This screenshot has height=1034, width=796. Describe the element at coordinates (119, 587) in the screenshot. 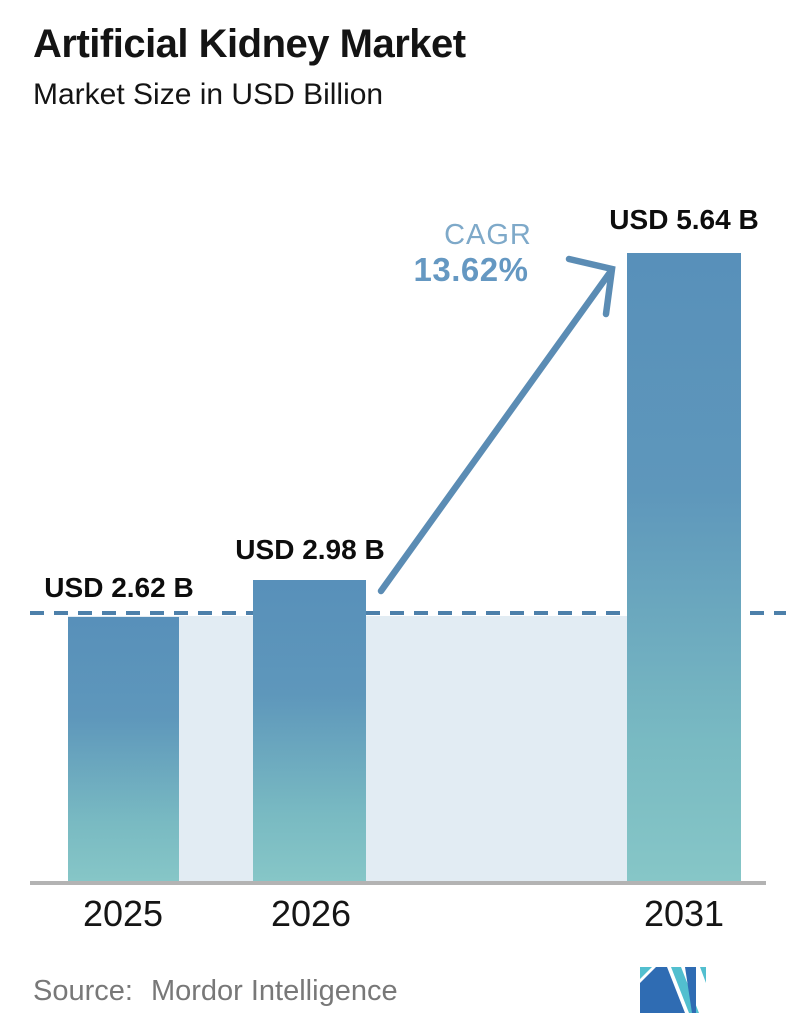

I see `bar-value-label-2025: USD 2.62 B` at that location.